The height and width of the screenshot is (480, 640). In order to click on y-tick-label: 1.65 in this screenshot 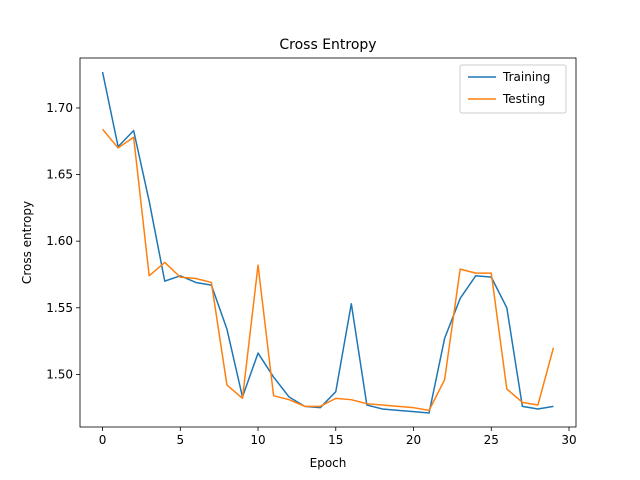, I will do `click(59, 175)`.